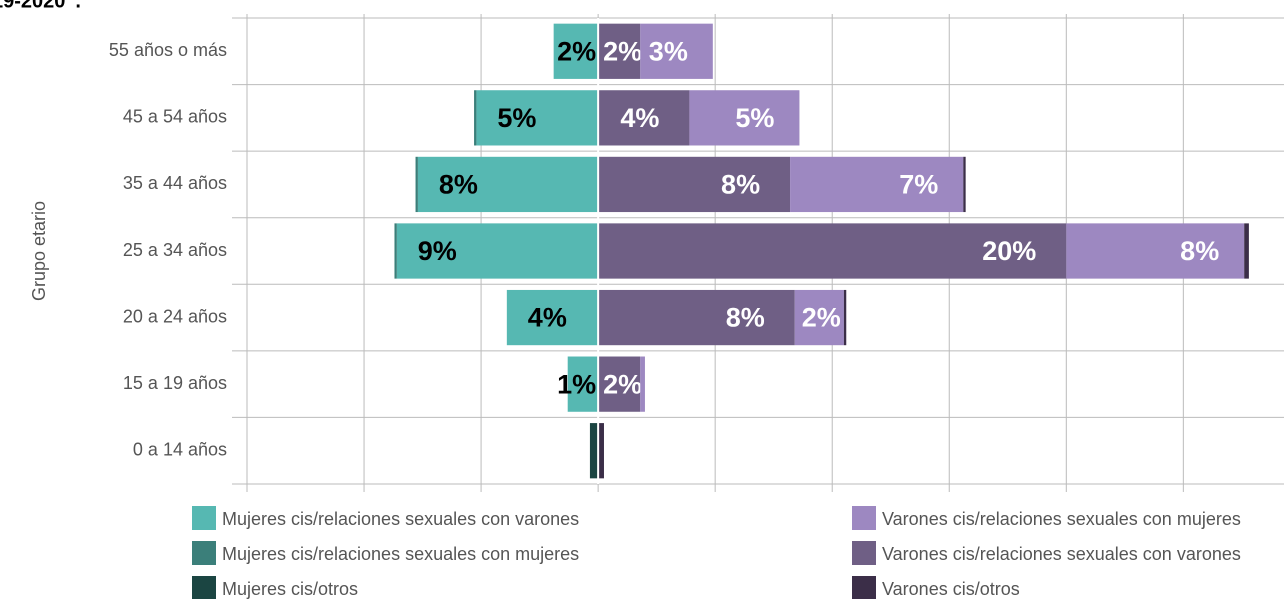 The width and height of the screenshot is (1284, 599). I want to click on y-tick-label: 0 a 14 años, so click(180, 449).